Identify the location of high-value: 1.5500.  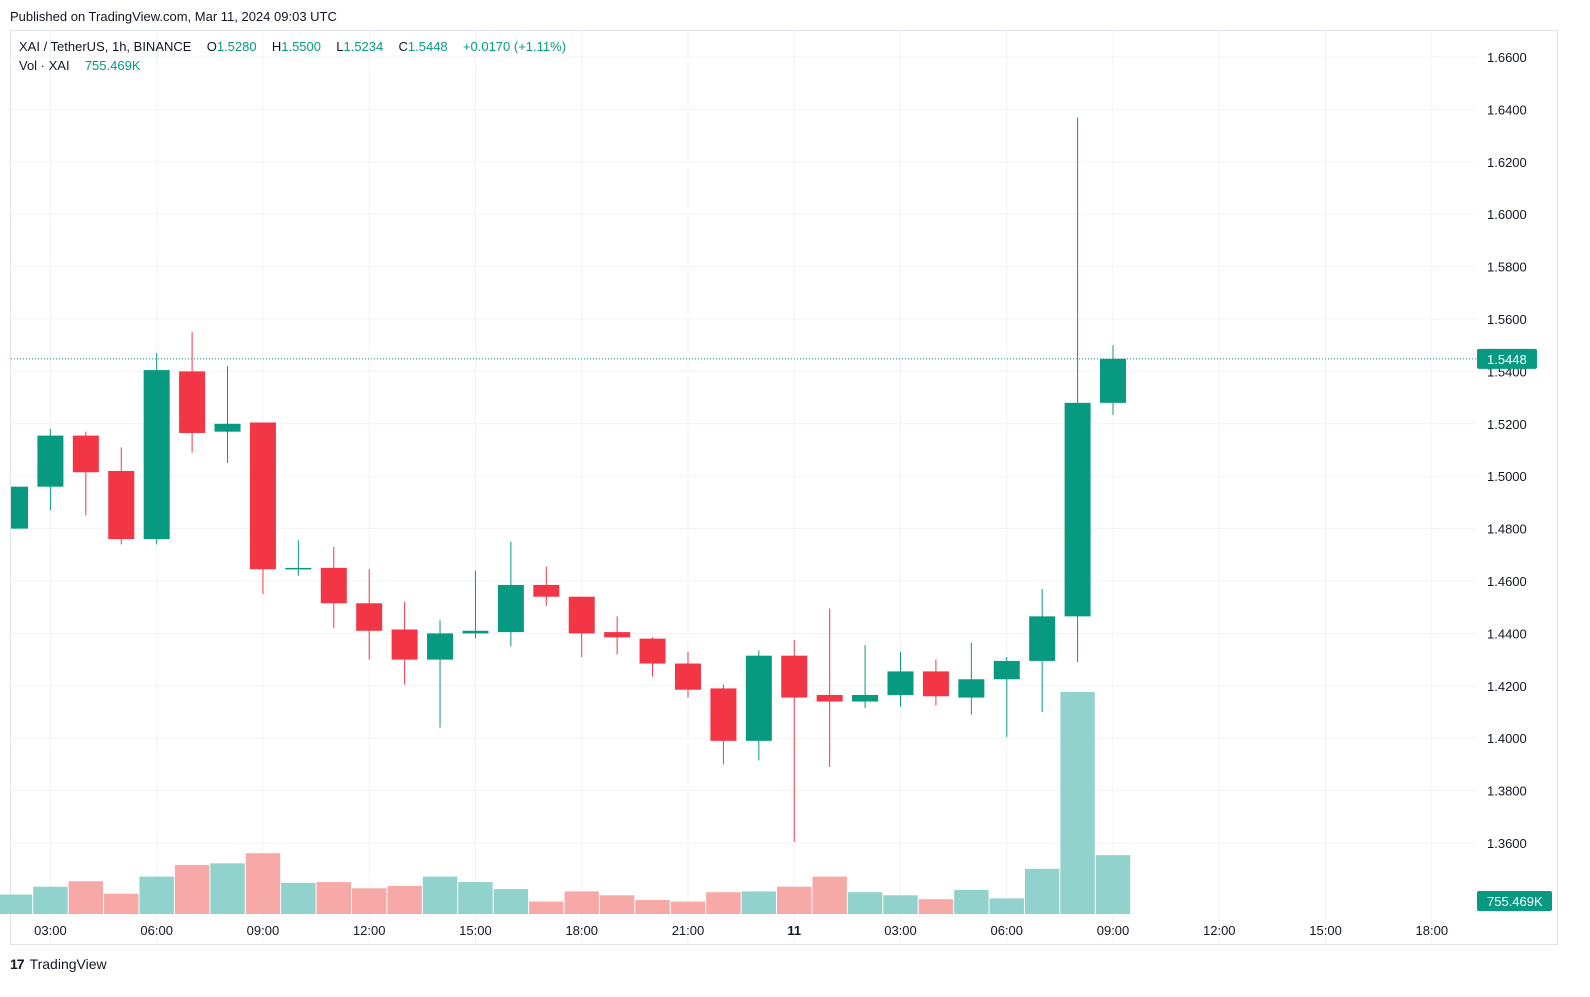
(301, 46).